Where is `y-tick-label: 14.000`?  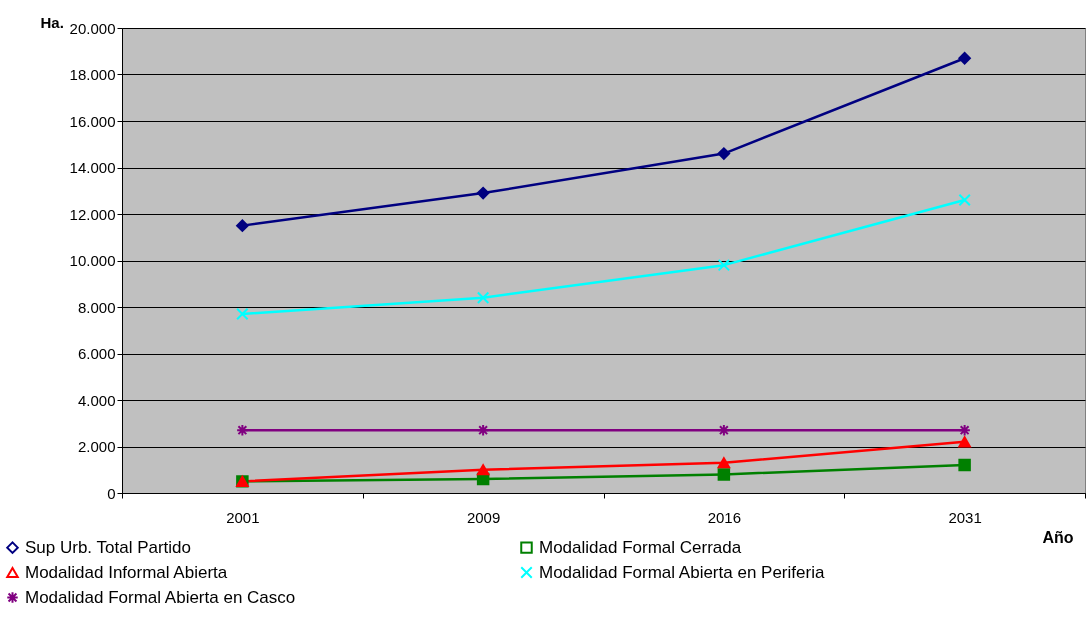 y-tick-label: 14.000 is located at coordinates (92, 167).